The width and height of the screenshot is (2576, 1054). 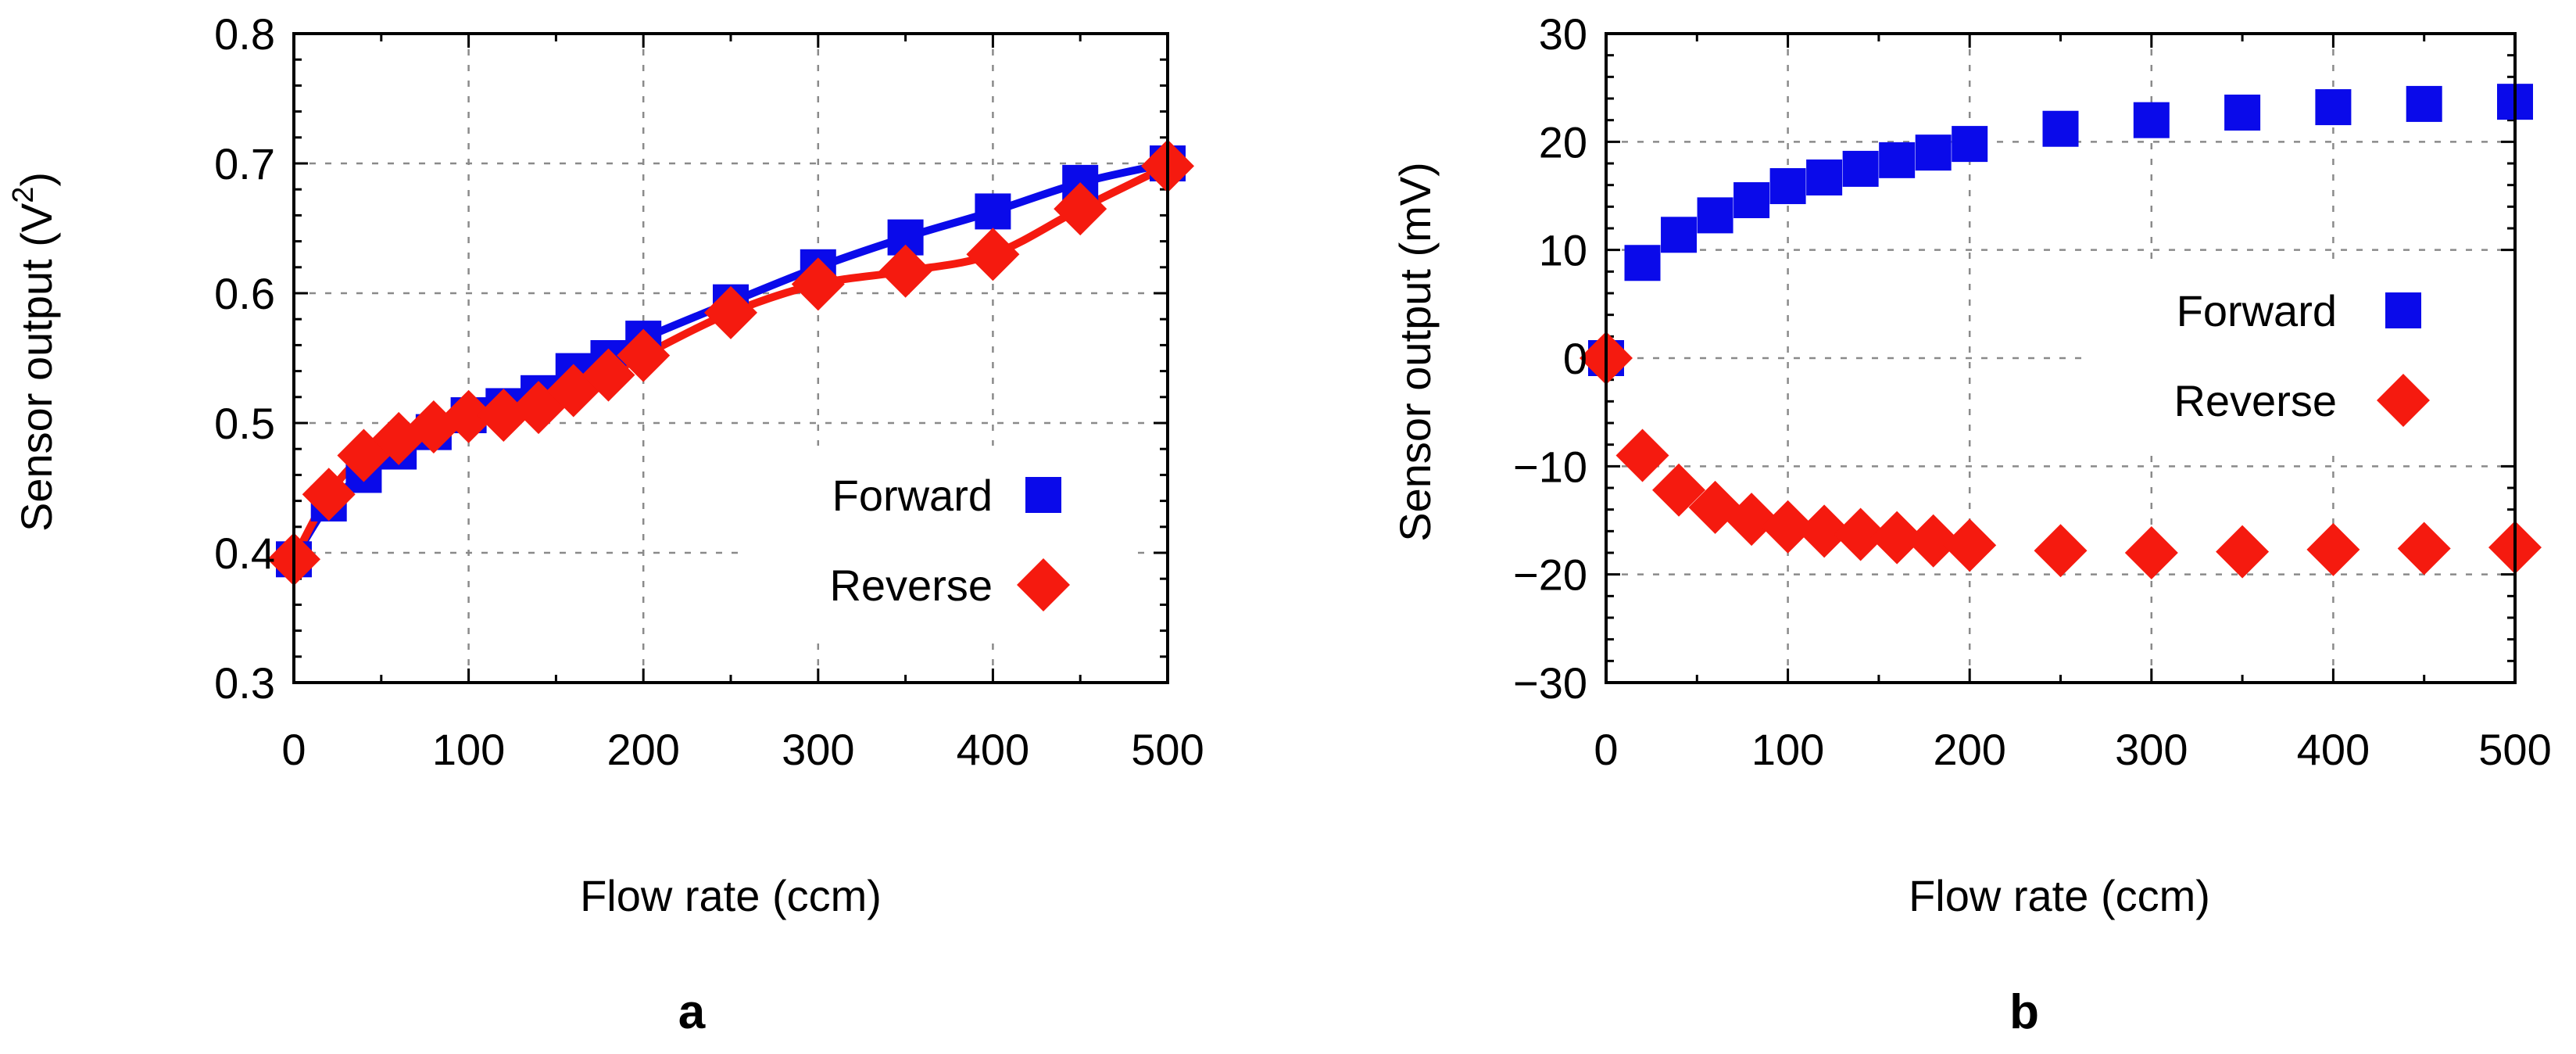 I want to click on panel-b-legend-box, so click(x=2309, y=358).